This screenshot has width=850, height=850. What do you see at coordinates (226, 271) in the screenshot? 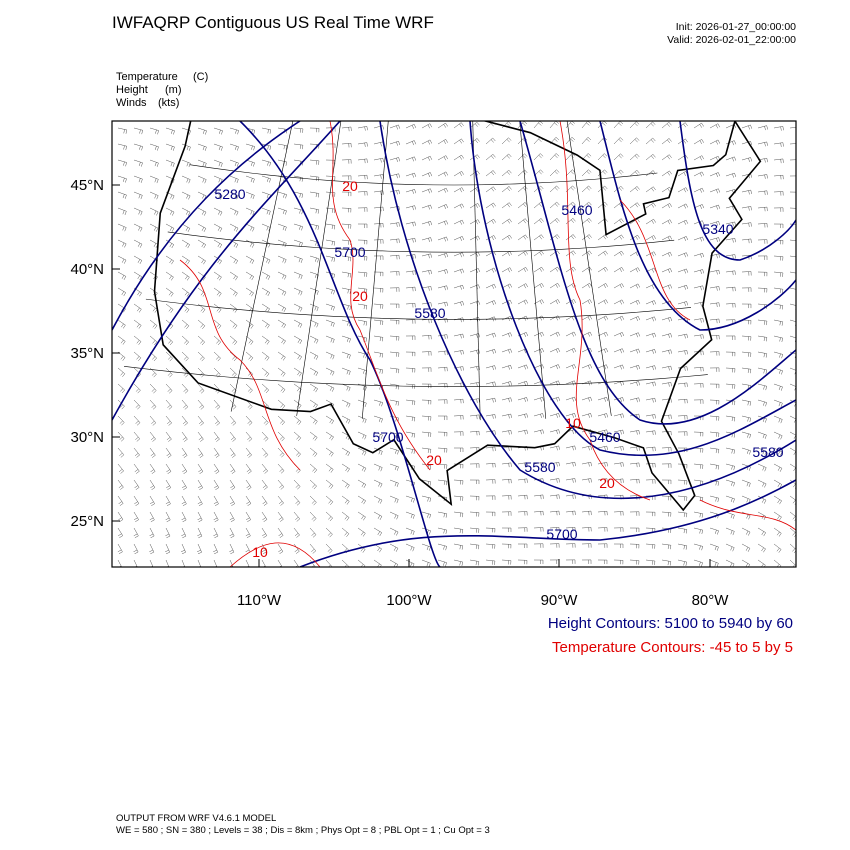
I see `height-contour` at bounding box center [226, 271].